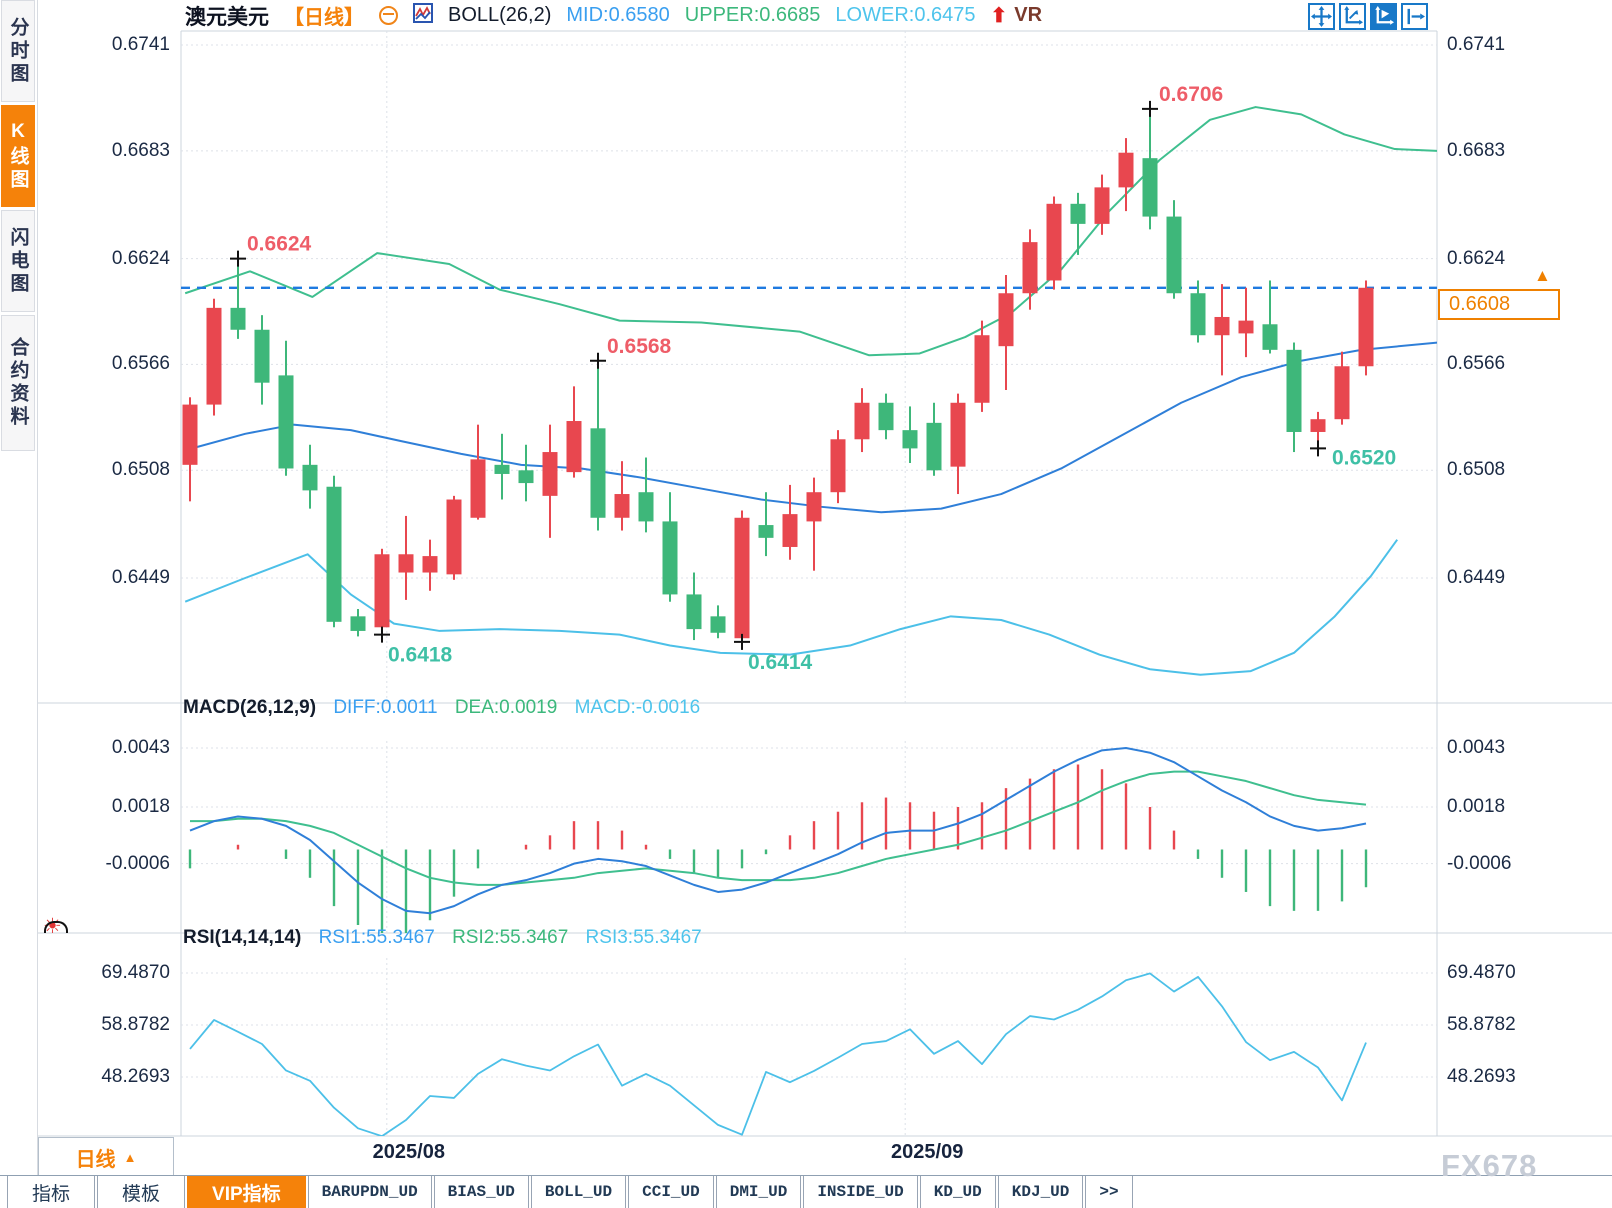  Describe the element at coordinates (1352, 16) in the screenshot. I see `axis-scale-icon` at that location.